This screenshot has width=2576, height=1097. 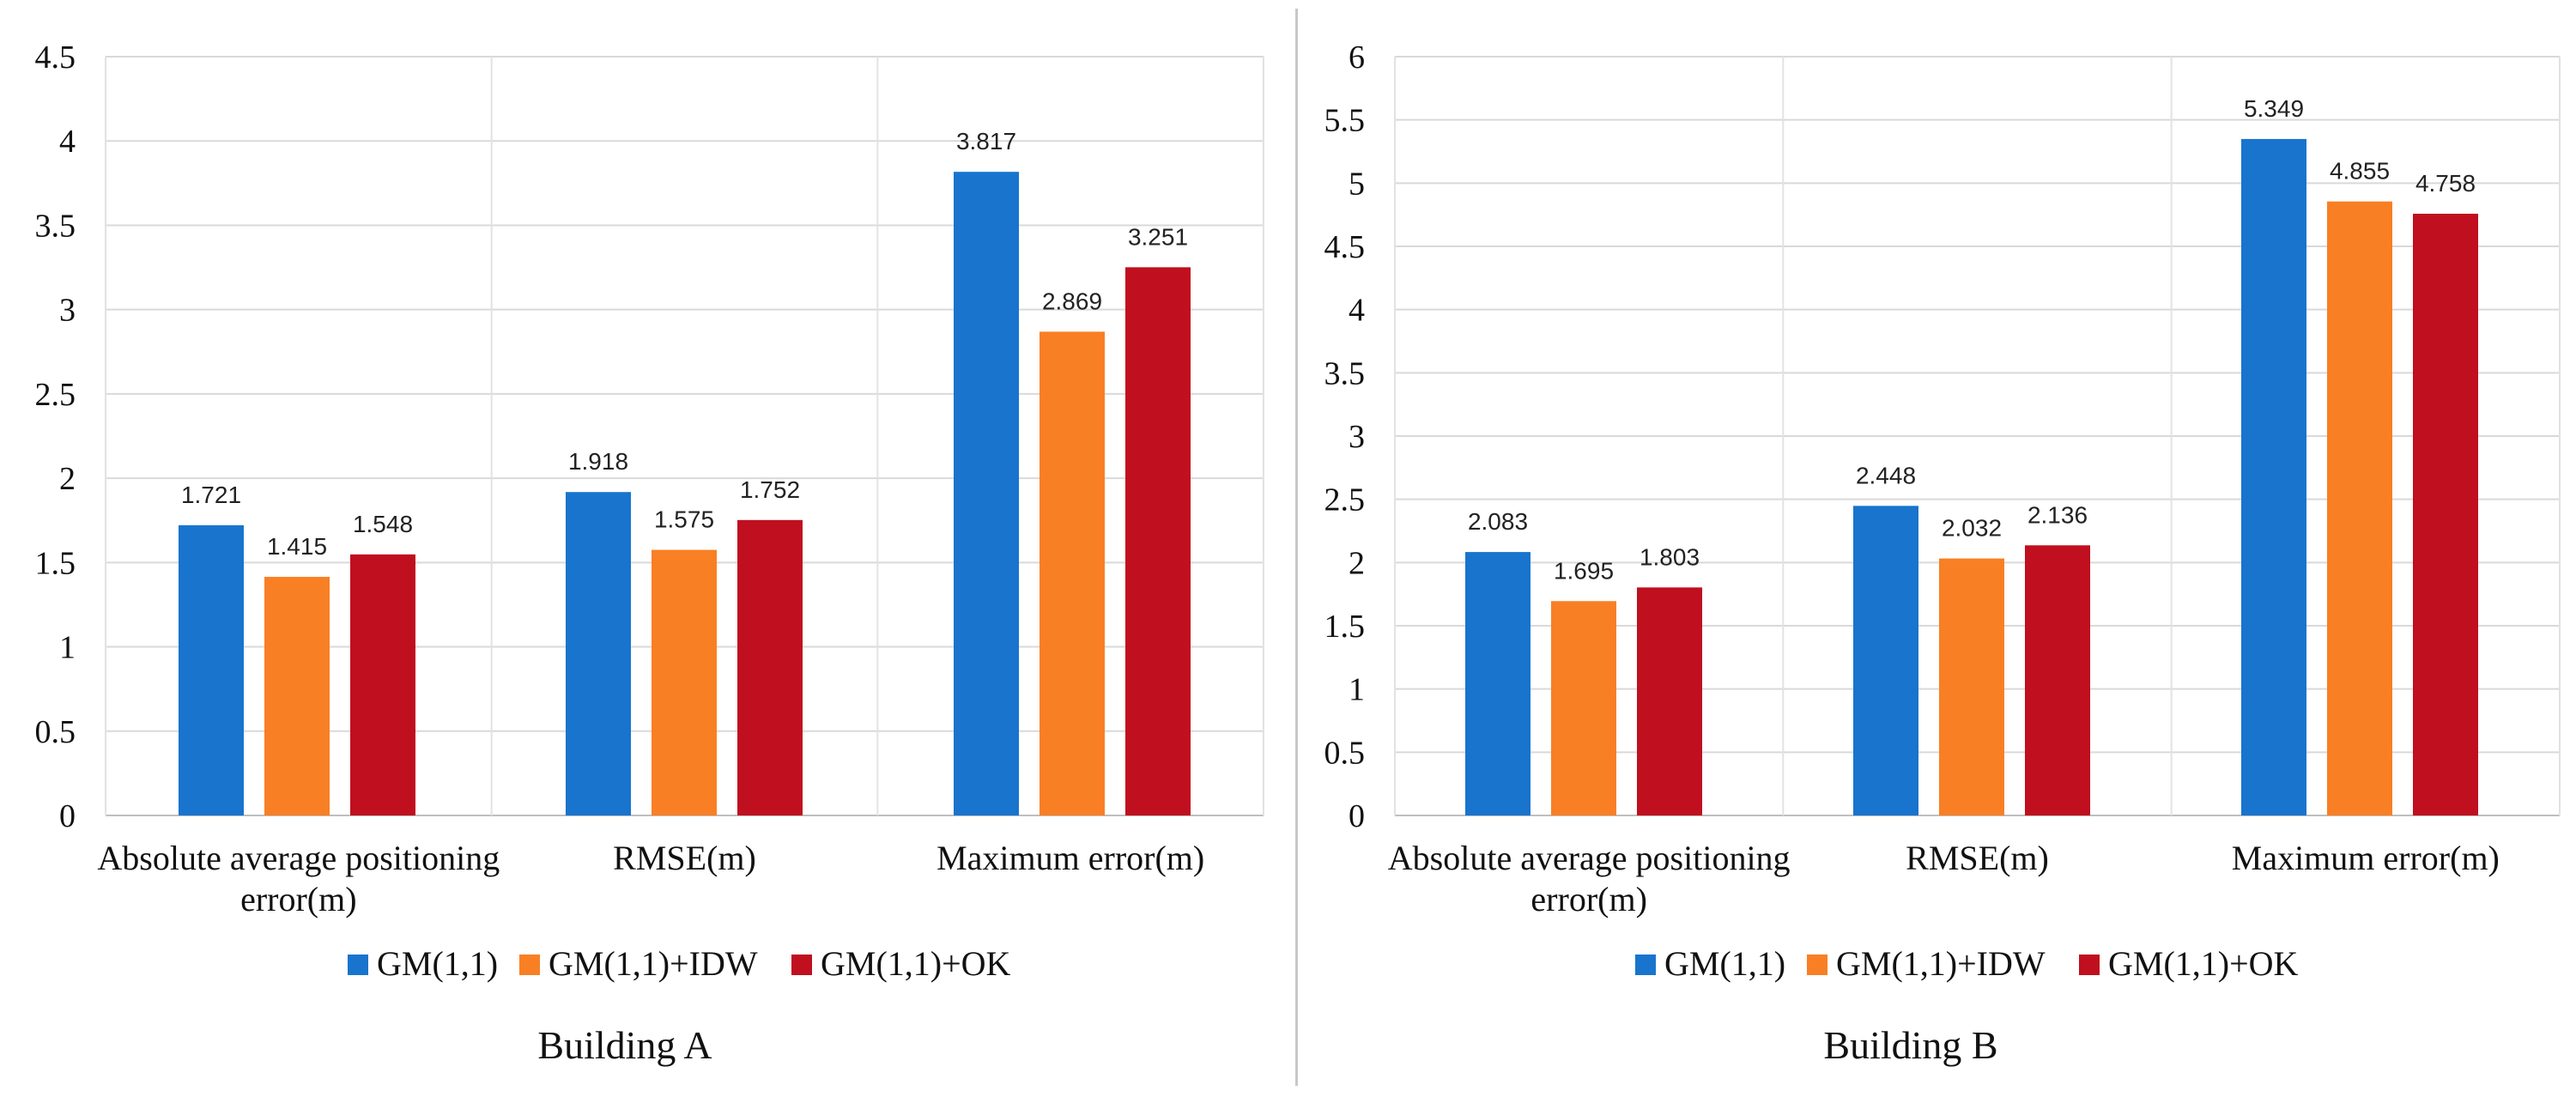 I want to click on data-label: 2.869, so click(x=1072, y=301).